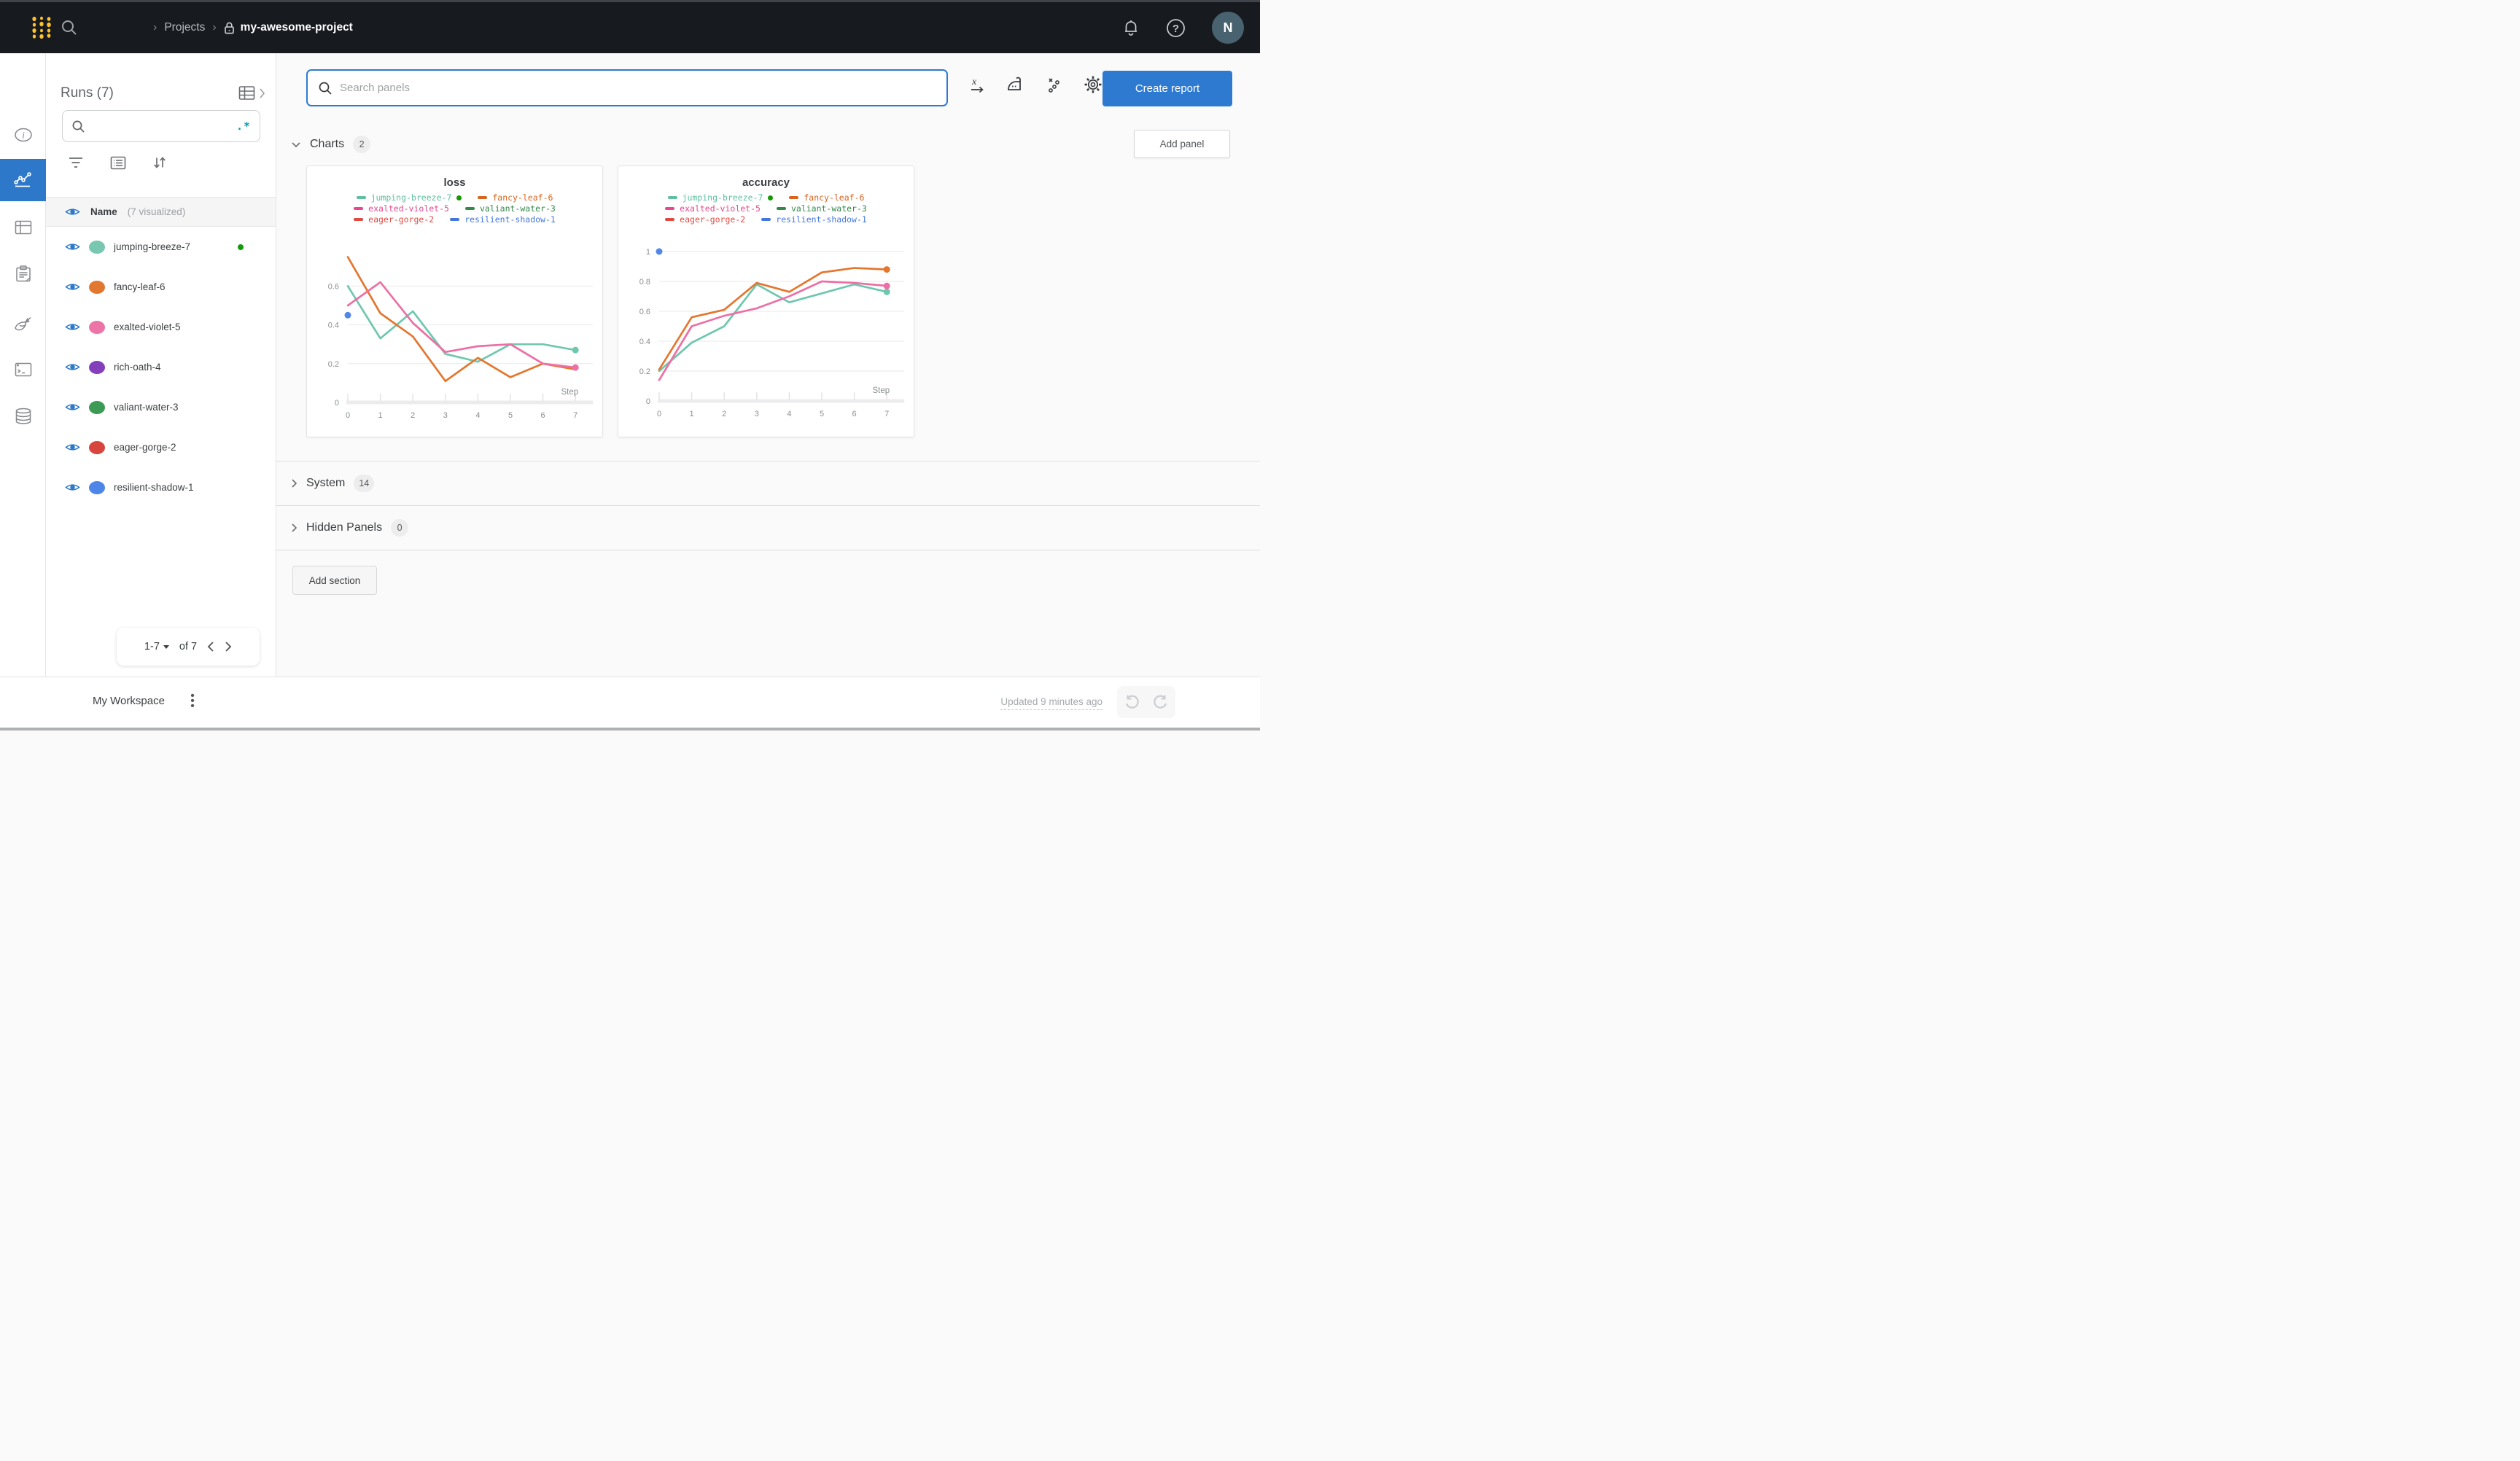 Image resolution: width=2520 pixels, height=1461 pixels. I want to click on rail-sweeps-icon, so click(23, 324).